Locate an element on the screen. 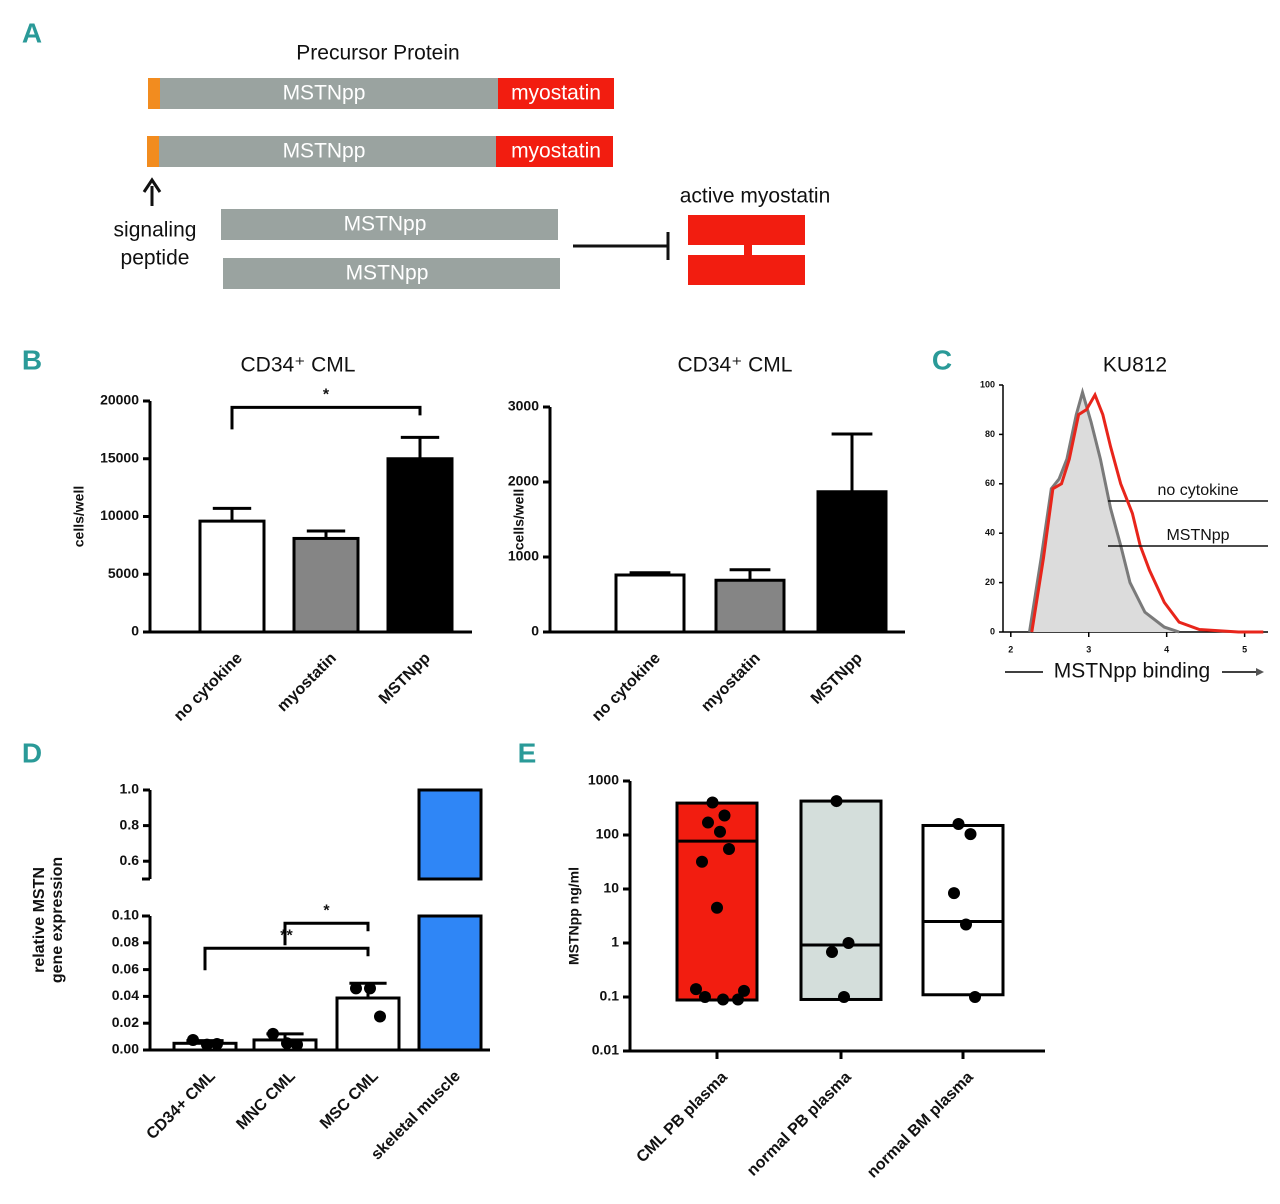 This screenshot has width=1280, height=1204. x-axis-label: MSTNpp binding is located at coordinates (1132, 671).